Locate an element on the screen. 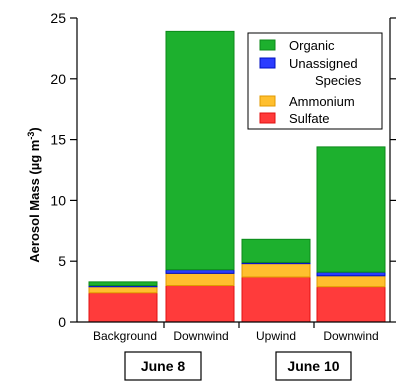 The height and width of the screenshot is (381, 399). category-label-3: Downwind is located at coordinates (350, 336).